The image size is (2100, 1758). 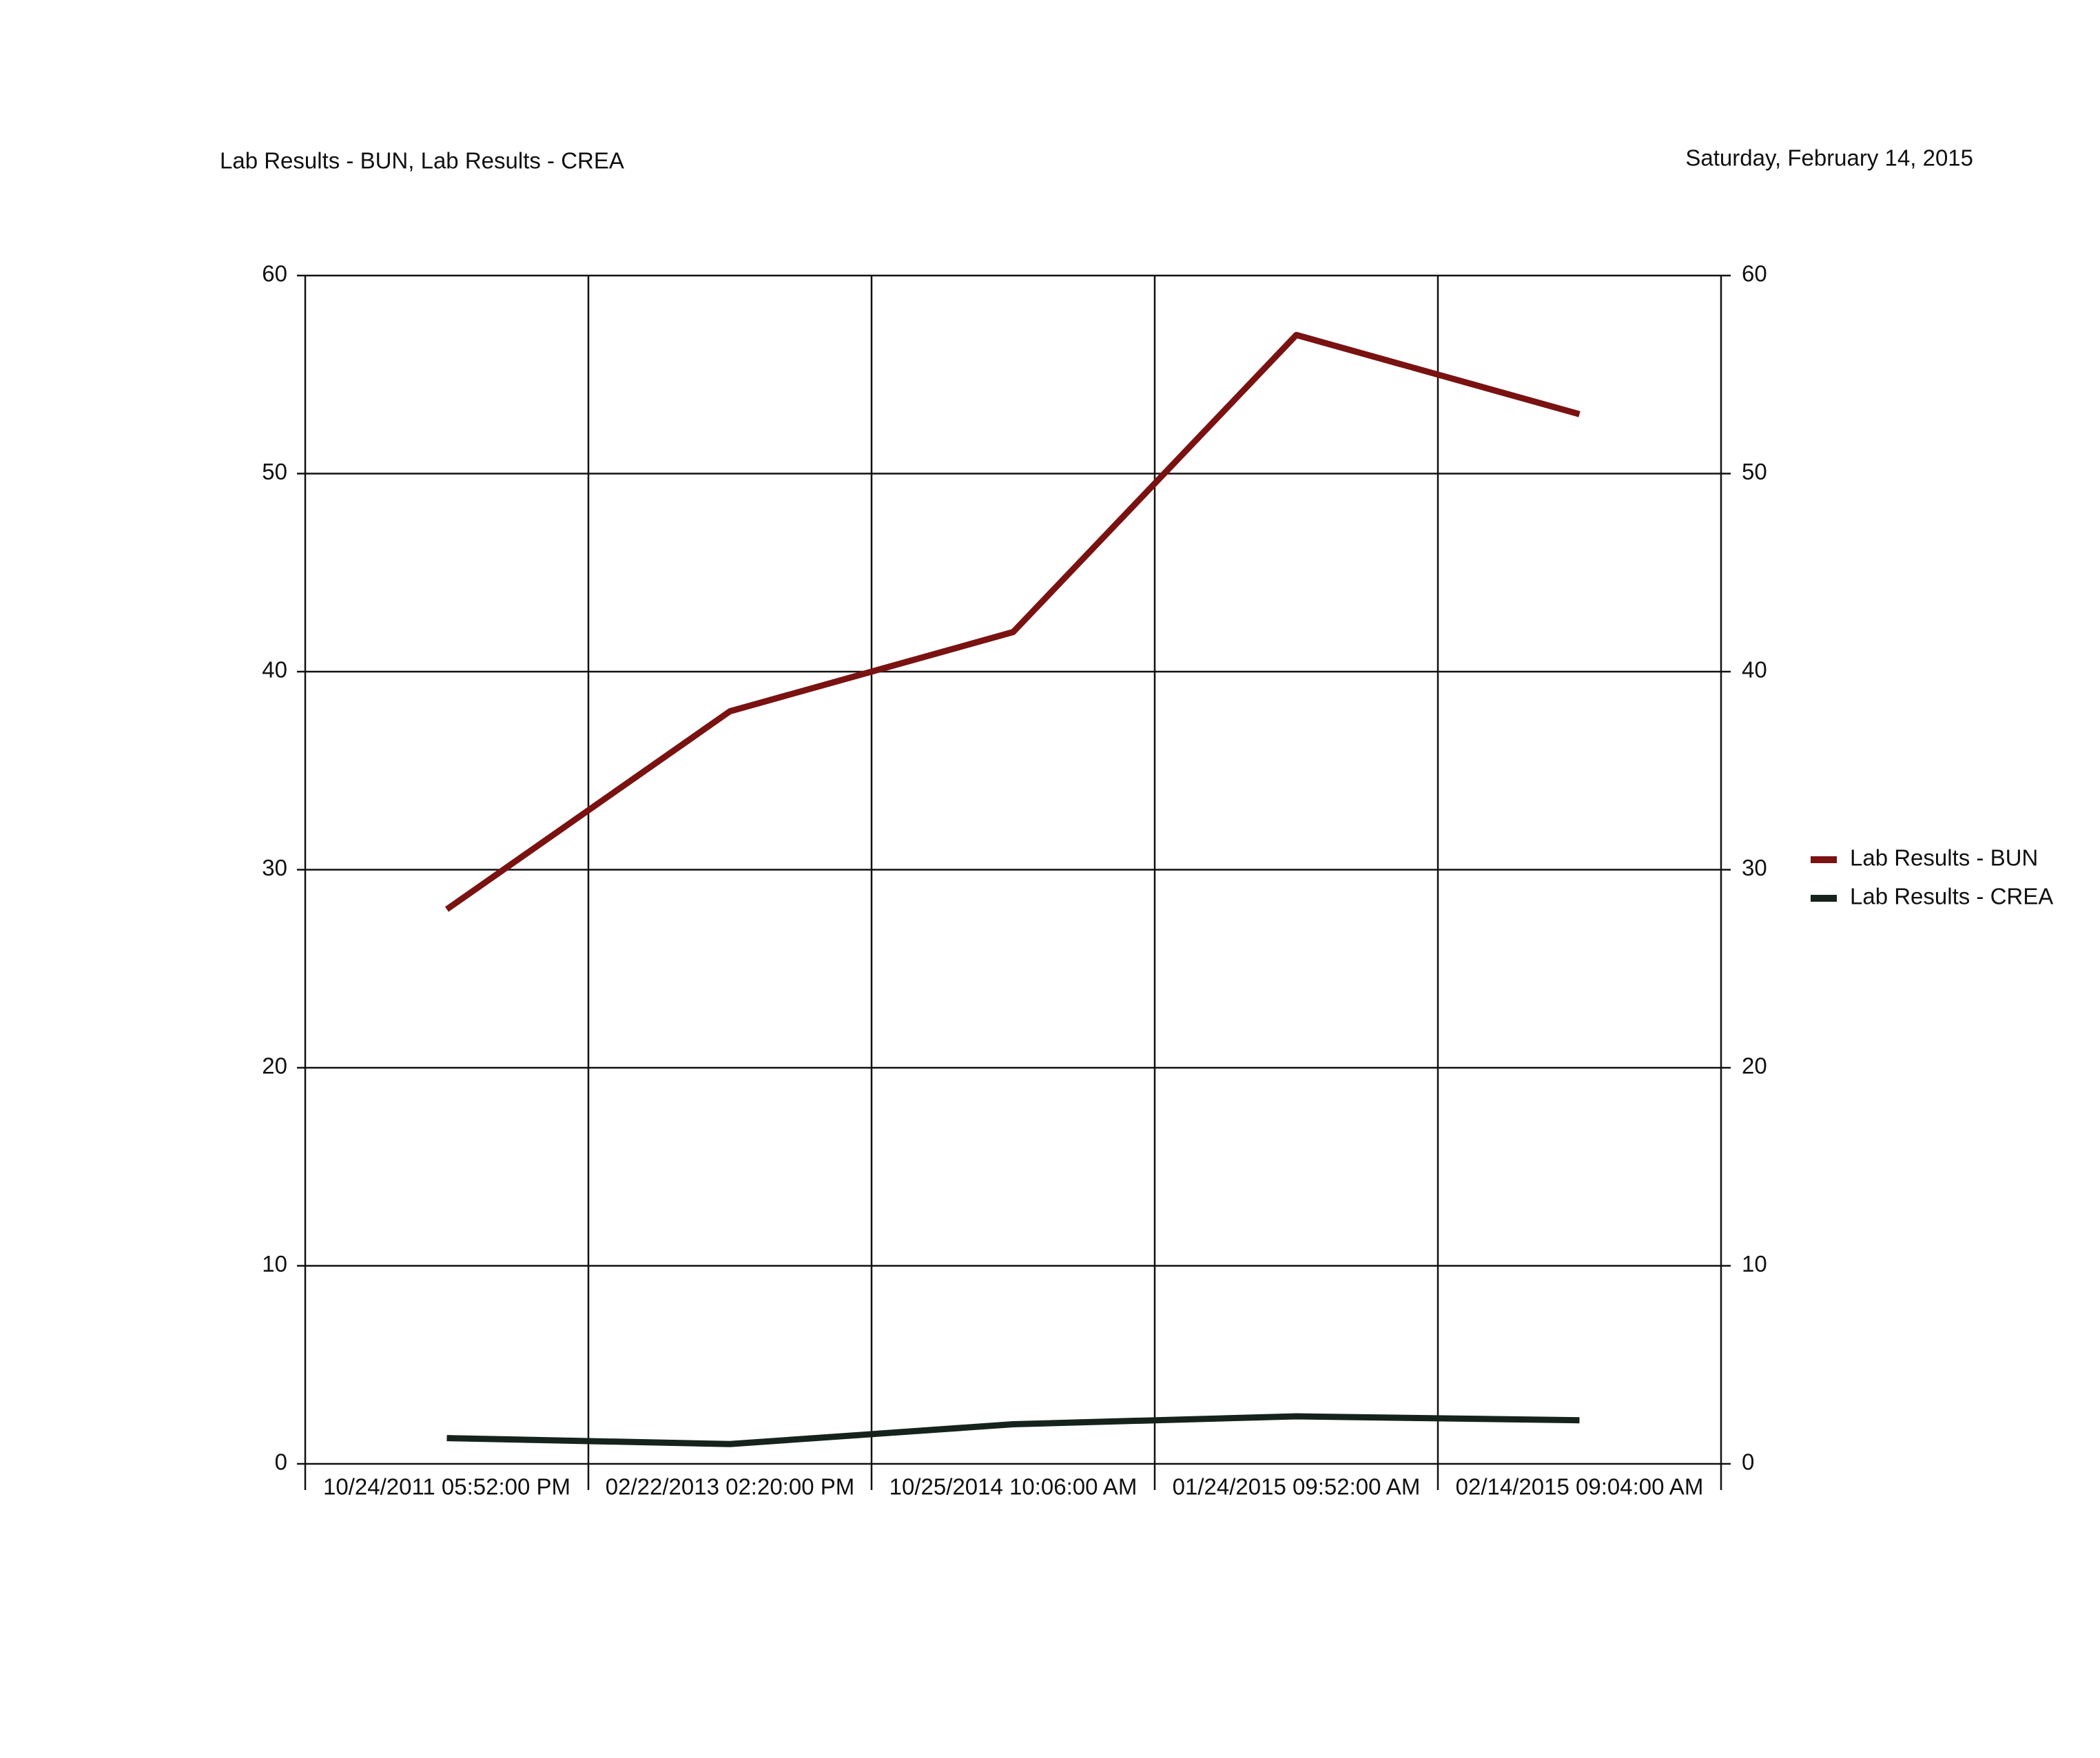 I want to click on y2-tick-label: 0, so click(x=1748, y=1462).